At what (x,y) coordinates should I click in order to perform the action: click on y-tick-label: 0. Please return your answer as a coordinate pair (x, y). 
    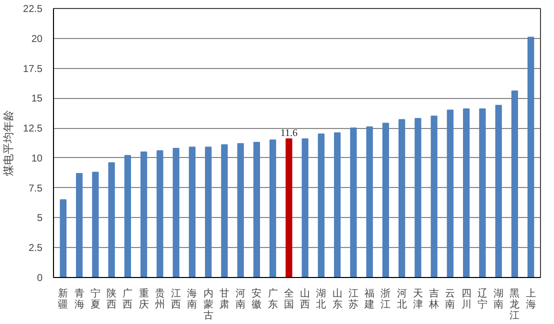
    Looking at the image, I should click on (39, 278).